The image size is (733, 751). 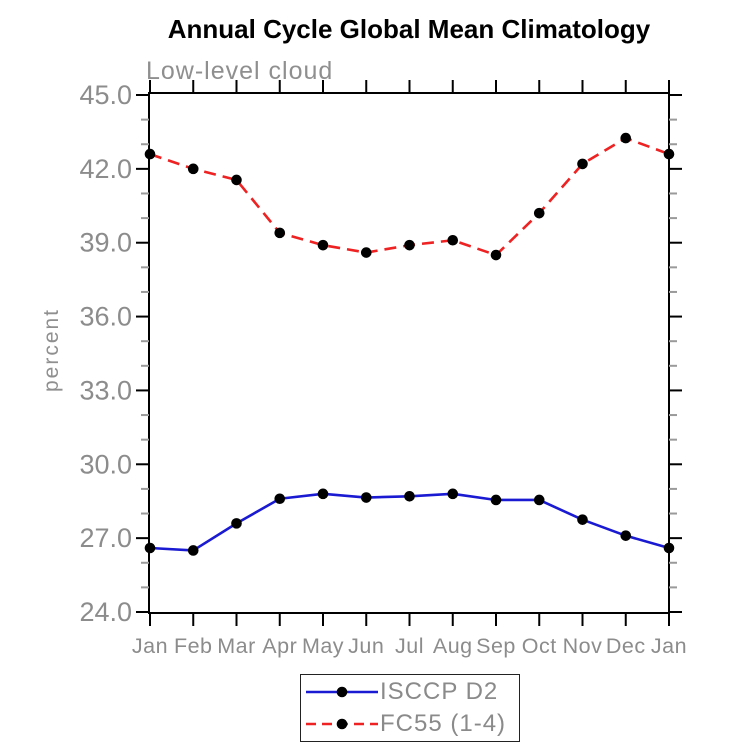 I want to click on y-tick-label: 27.0, so click(x=105, y=538).